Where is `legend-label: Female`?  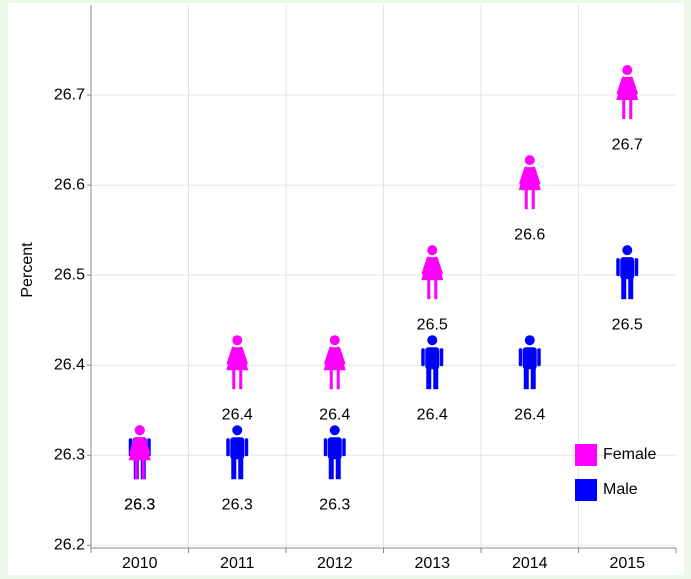 legend-label: Female is located at coordinates (629, 454).